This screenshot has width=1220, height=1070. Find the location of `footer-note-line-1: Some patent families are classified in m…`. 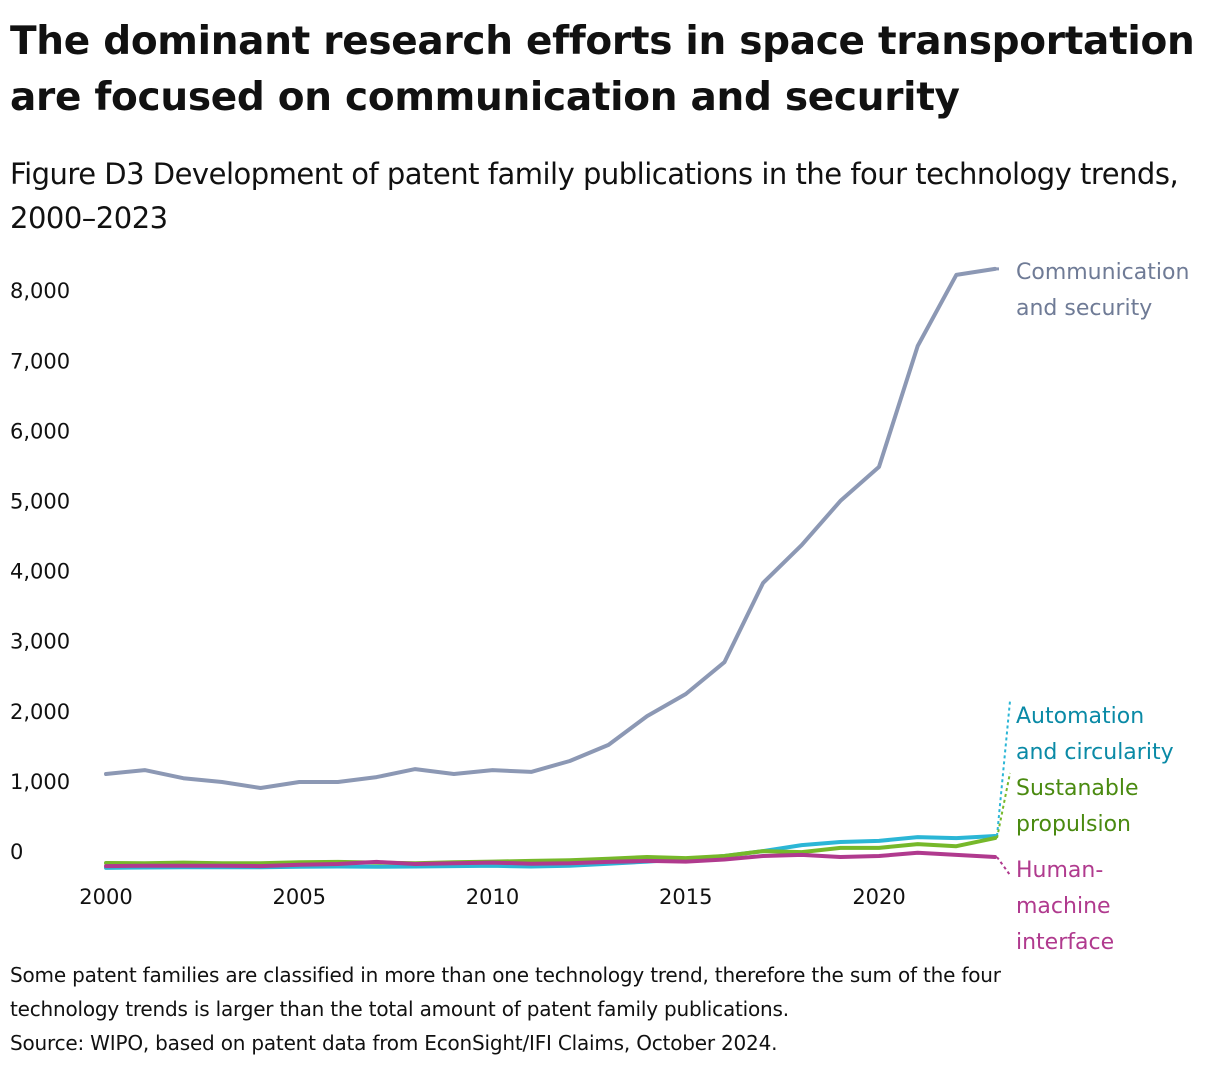

footer-note-line-1: Some patent families are classified in m… is located at coordinates (505, 975).